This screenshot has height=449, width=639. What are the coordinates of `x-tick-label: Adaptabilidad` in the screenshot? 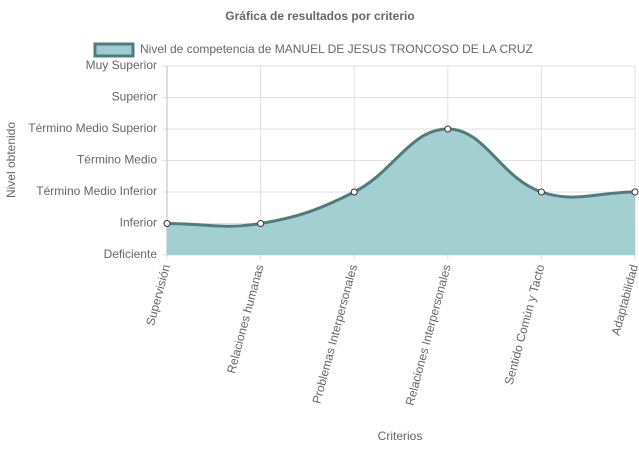 It's located at (624, 300).